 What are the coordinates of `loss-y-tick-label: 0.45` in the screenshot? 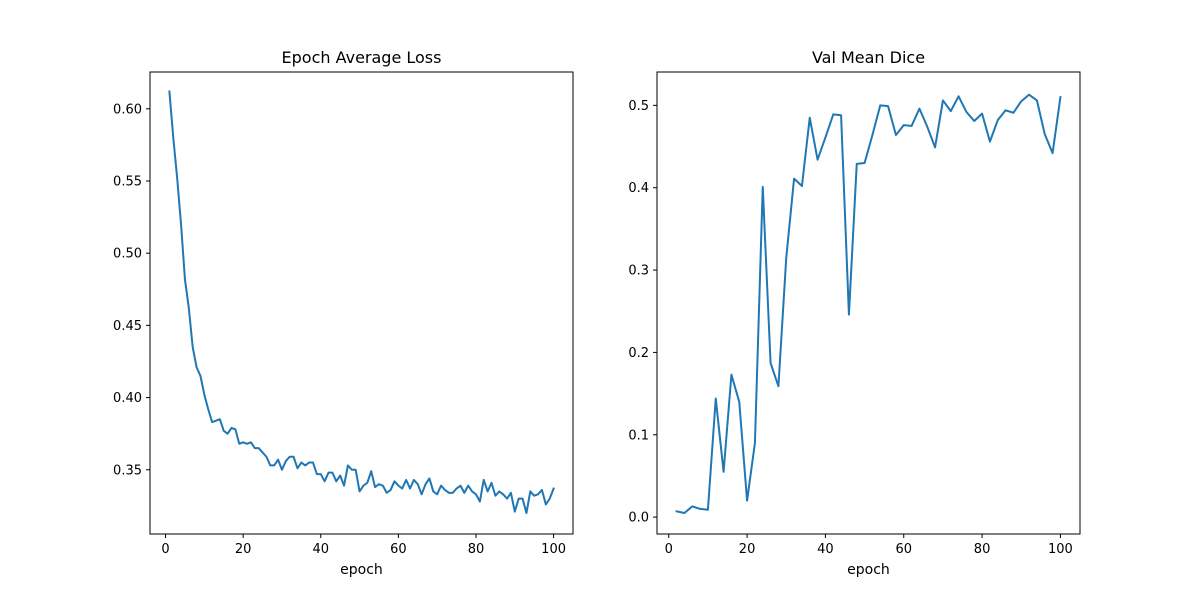 It's located at (127, 326).